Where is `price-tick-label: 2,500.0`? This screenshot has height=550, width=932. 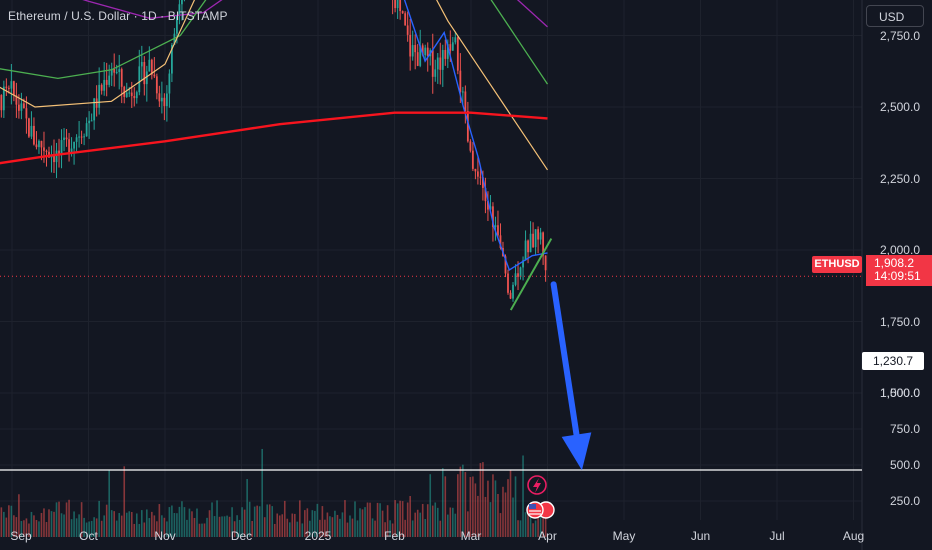
price-tick-label: 2,500.0 is located at coordinates (899, 107).